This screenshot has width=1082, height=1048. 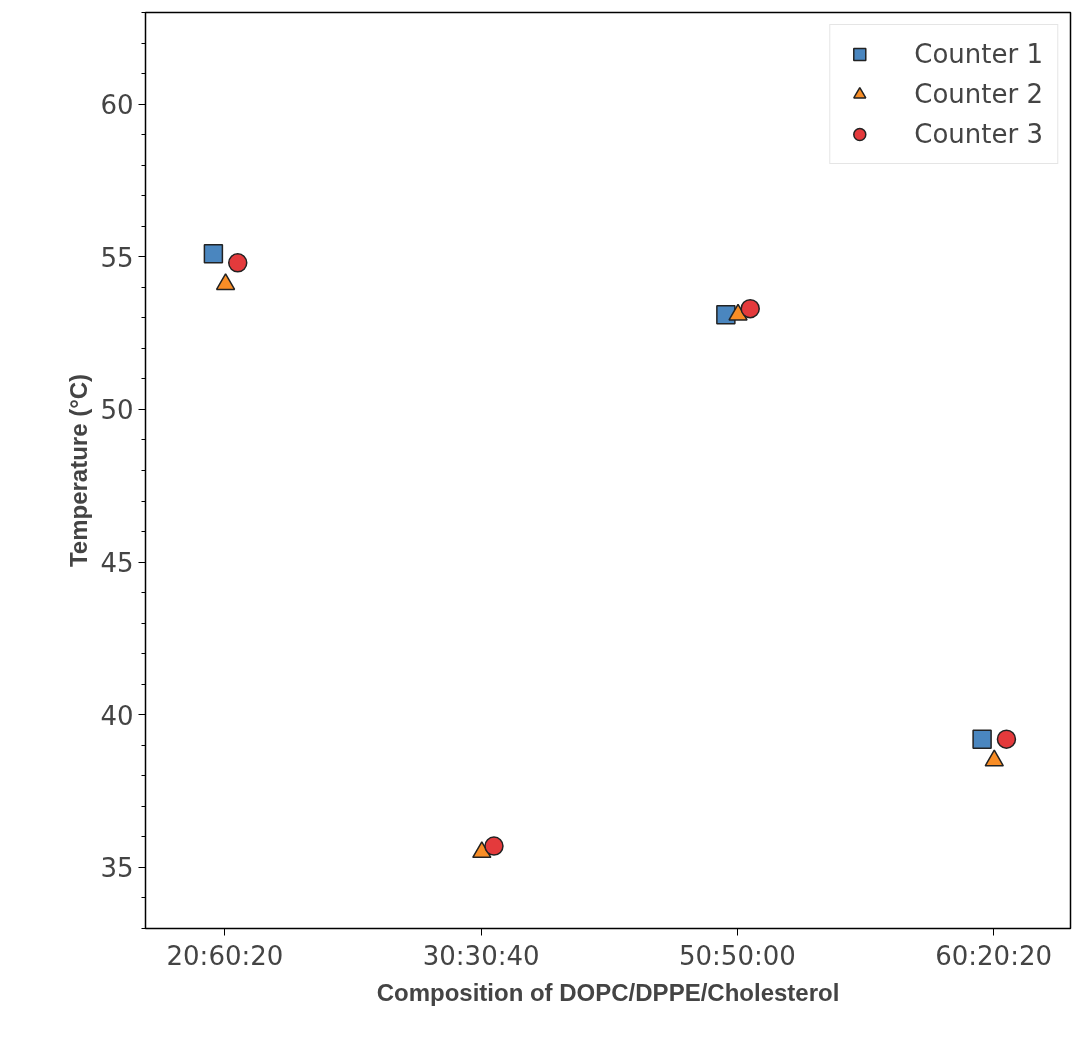 I want to click on y-tick-label: 45, so click(x=117, y=563).